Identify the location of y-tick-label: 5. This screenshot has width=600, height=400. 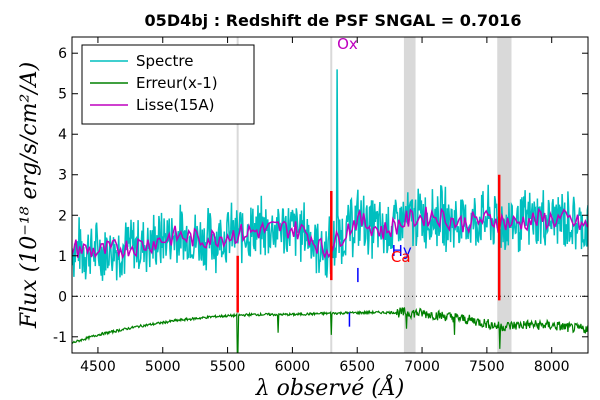
(62, 95).